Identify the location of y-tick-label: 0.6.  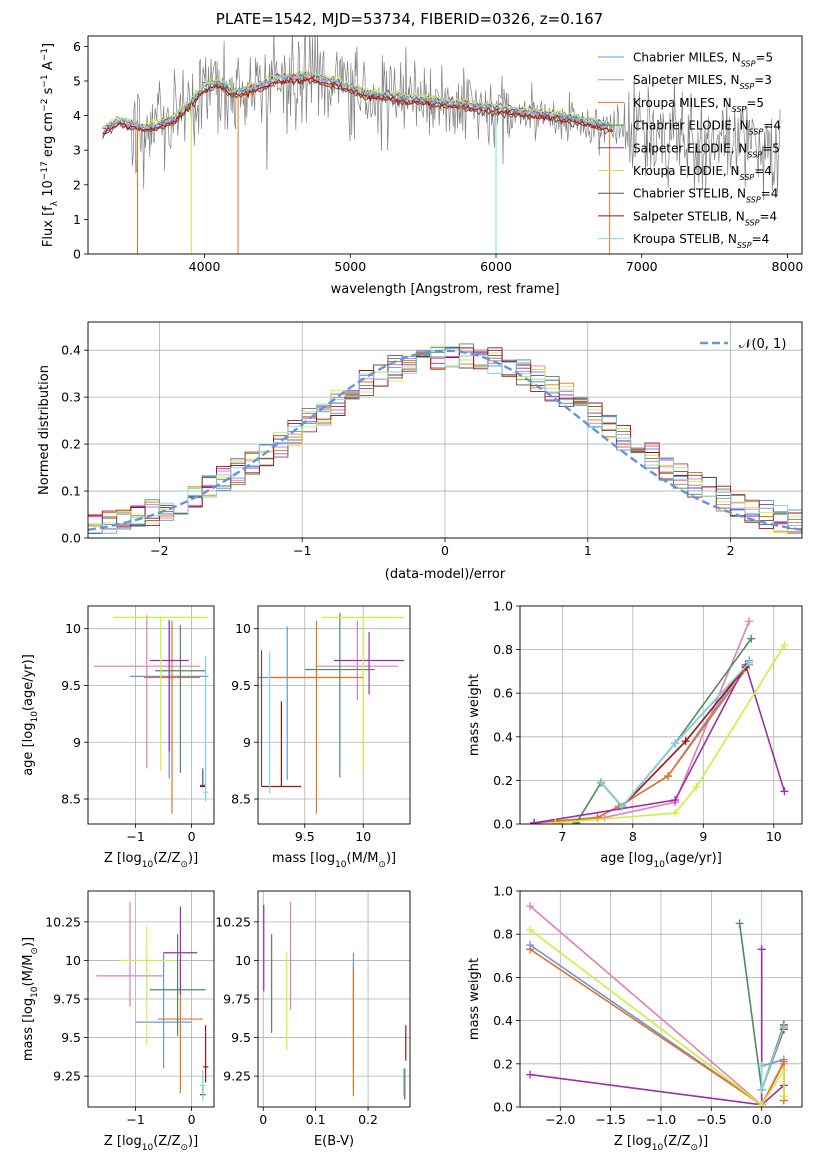
(503, 977).